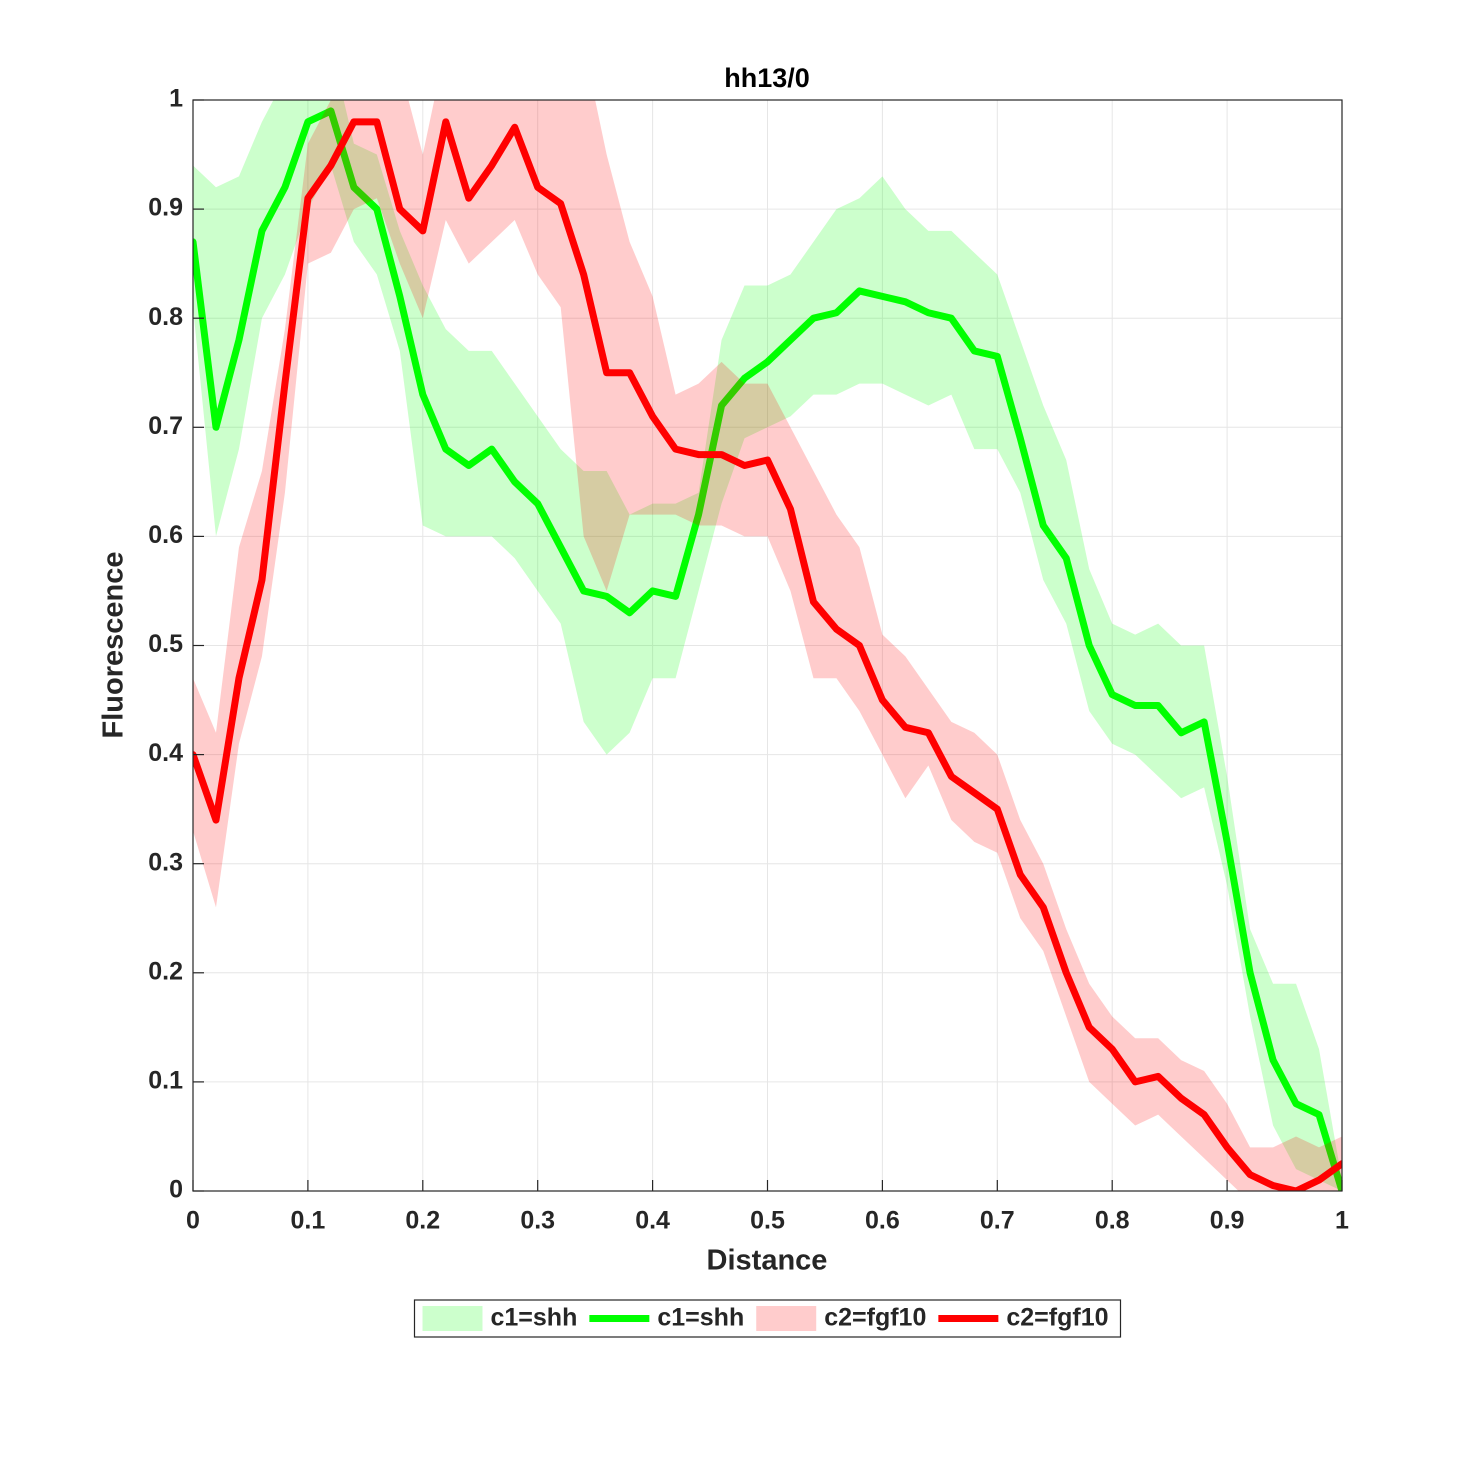  Describe the element at coordinates (1112, 1221) in the screenshot. I see `x-tick-label: 0.8` at that location.